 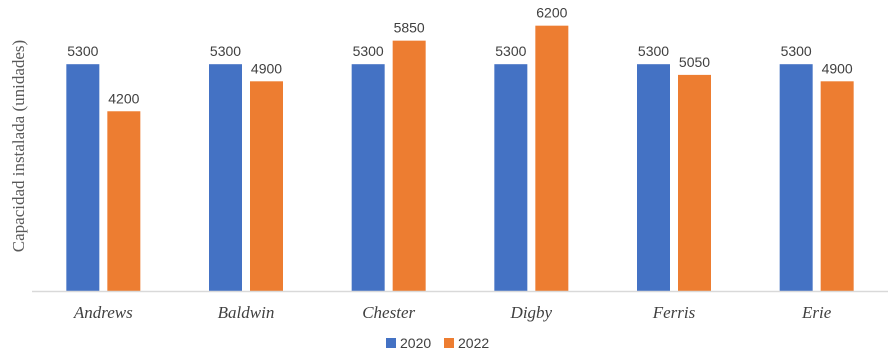 I want to click on data-label-erie-2022: 4900, so click(x=837, y=68).